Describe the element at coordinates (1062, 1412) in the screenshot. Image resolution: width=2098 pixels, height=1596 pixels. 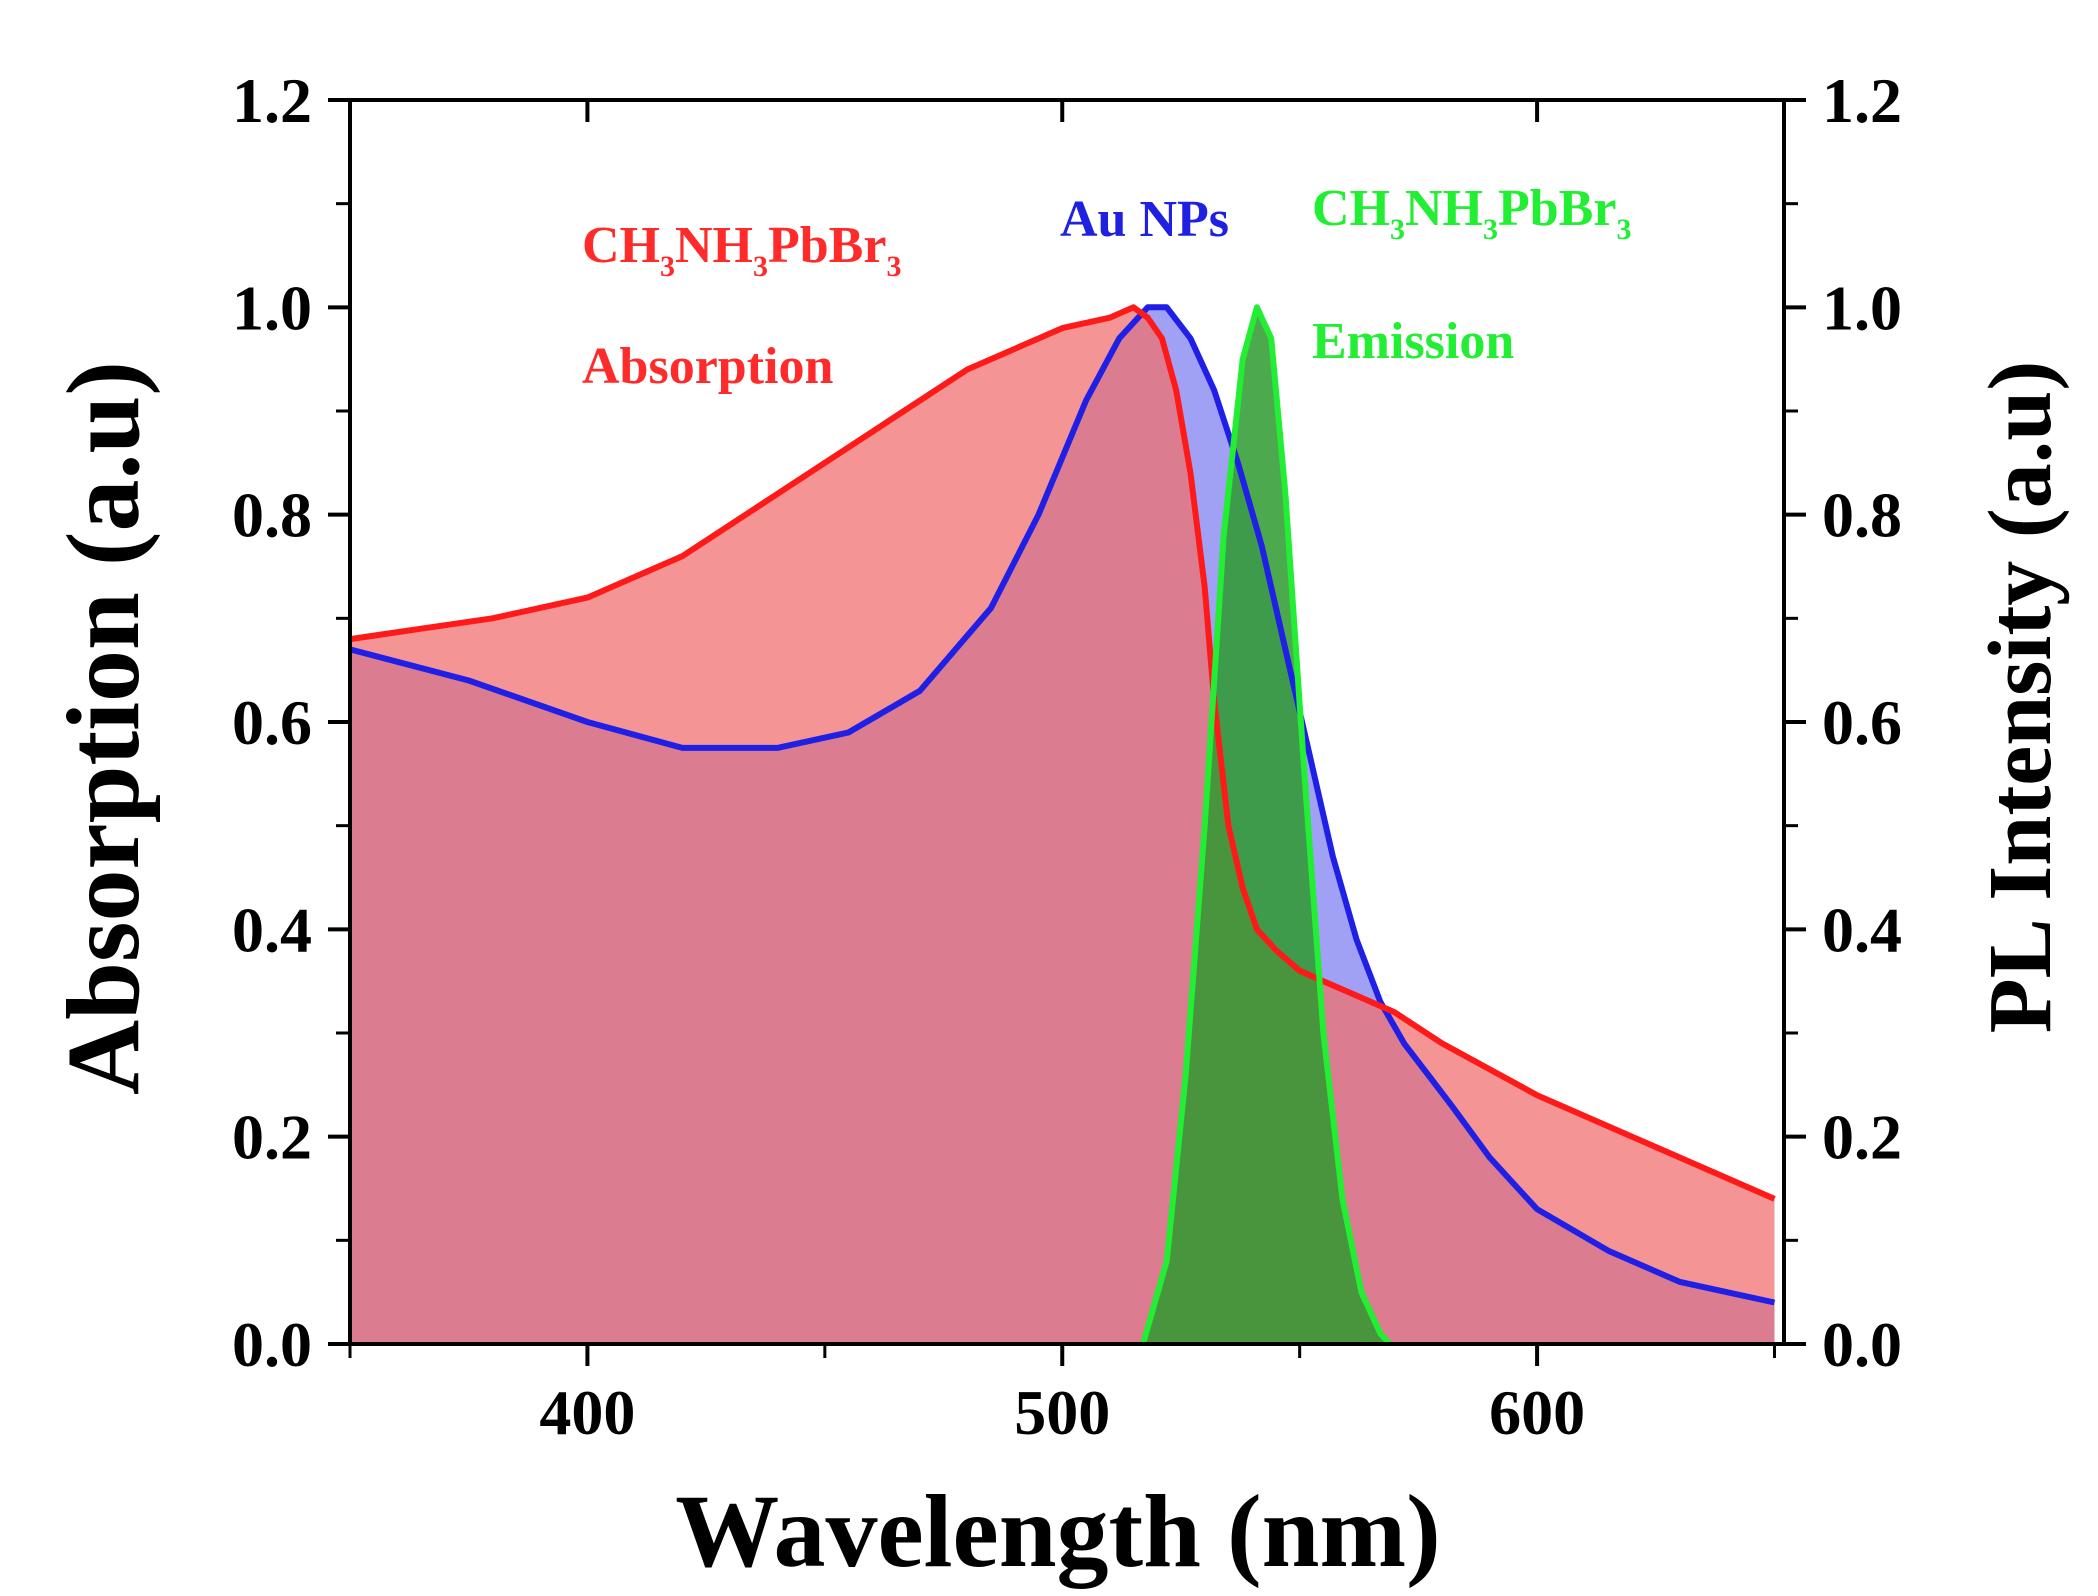
I see `x-tick-label: 500` at that location.